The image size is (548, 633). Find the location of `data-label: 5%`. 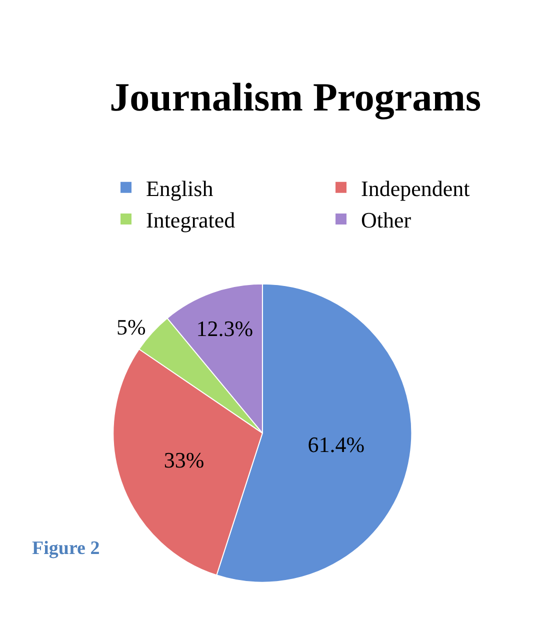

data-label: 5% is located at coordinates (131, 327).